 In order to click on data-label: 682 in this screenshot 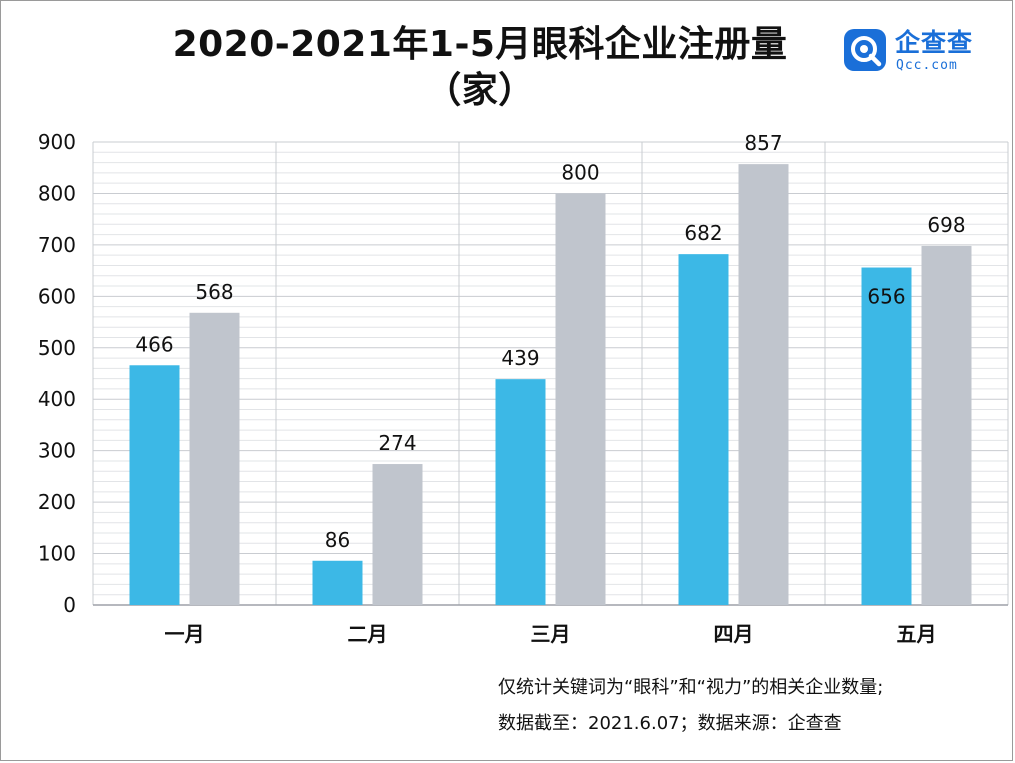, I will do `click(703, 233)`.